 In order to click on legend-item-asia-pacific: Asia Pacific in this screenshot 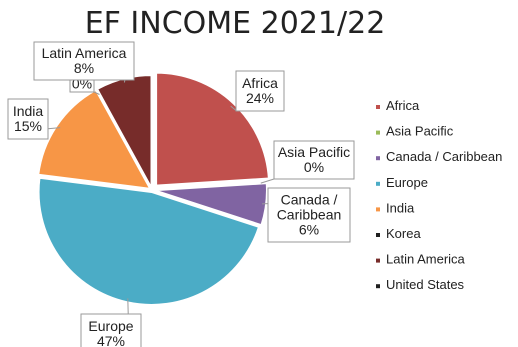, I will do `click(415, 131)`.